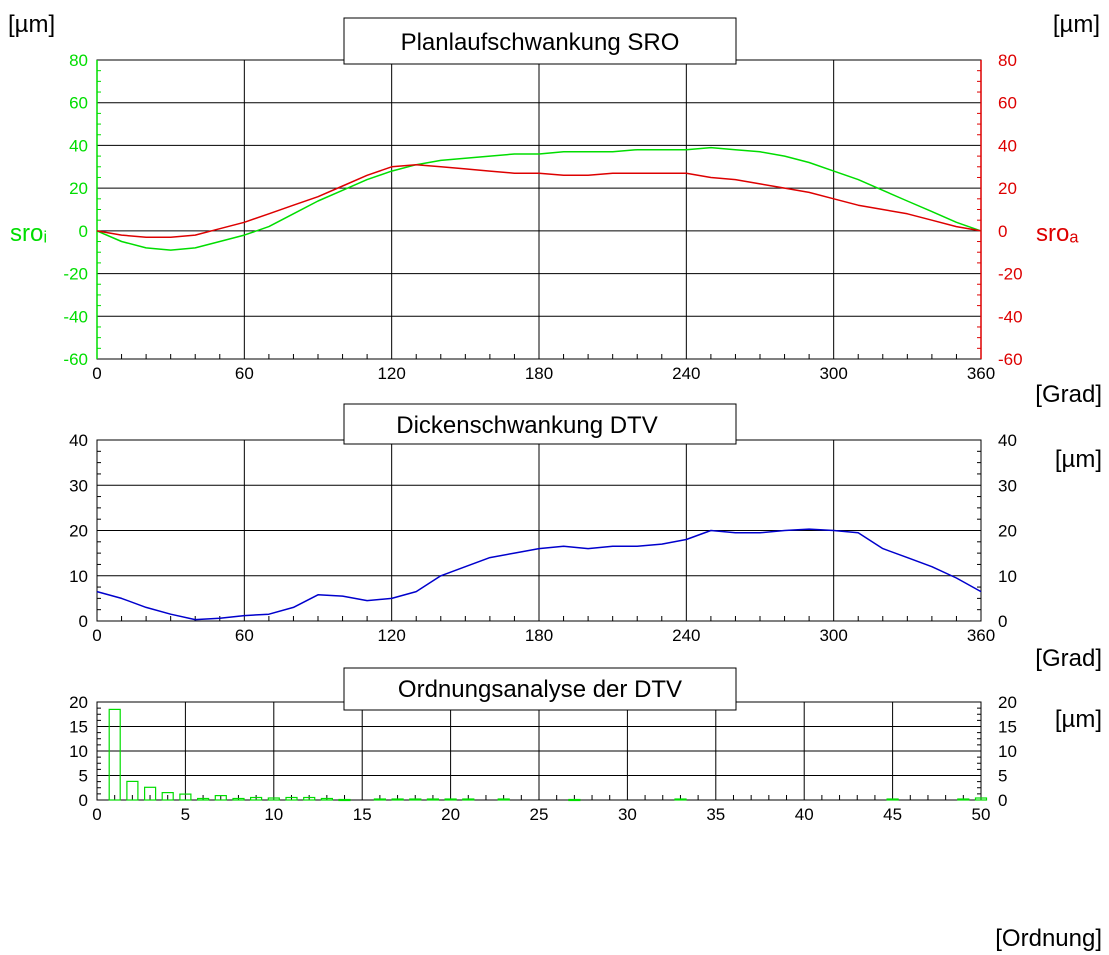 Image resolution: width=1109 pixels, height=955 pixels. I want to click on order-y-tick-label-left: 15, so click(78, 727).